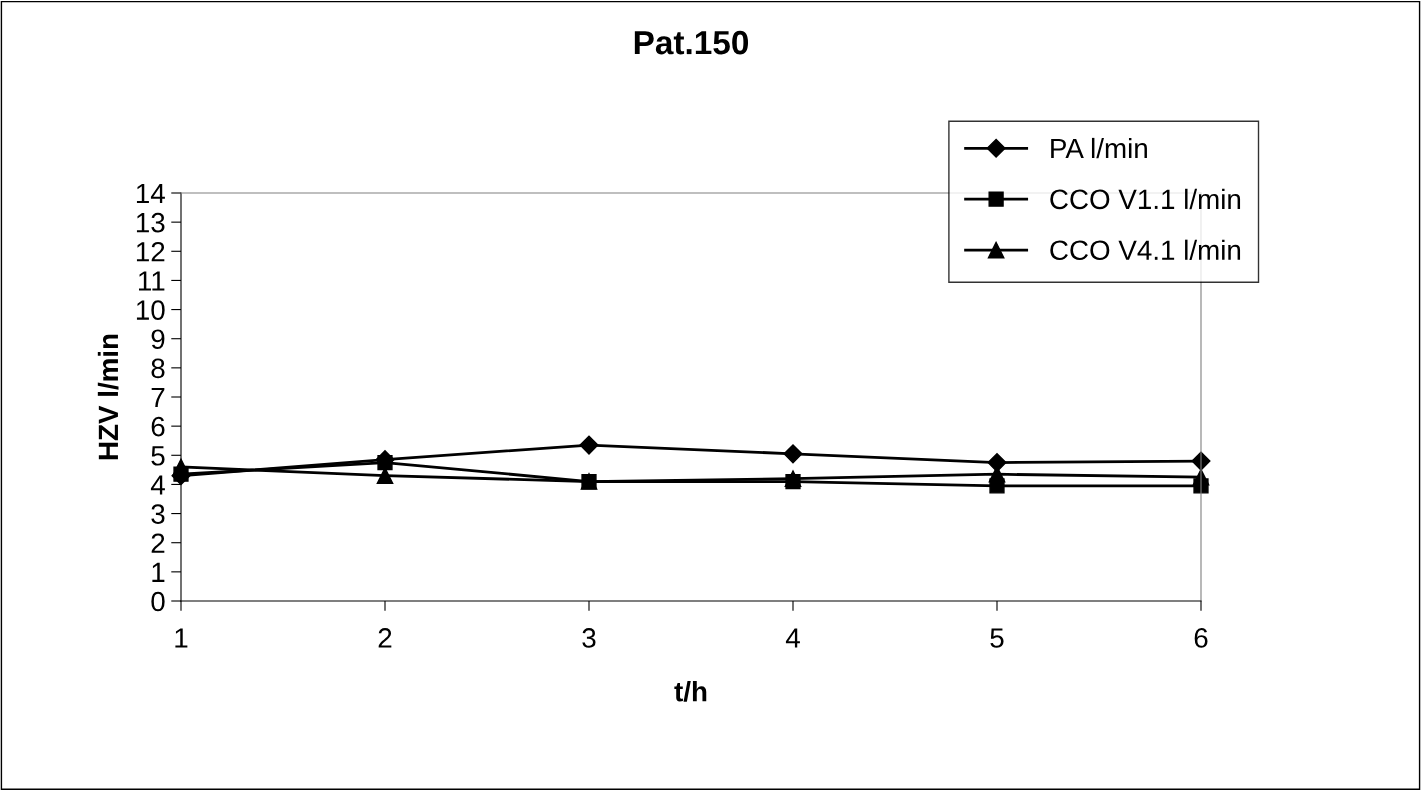 The height and width of the screenshot is (790, 1421). Describe the element at coordinates (151, 281) in the screenshot. I see `y-tick-label: 11` at that location.